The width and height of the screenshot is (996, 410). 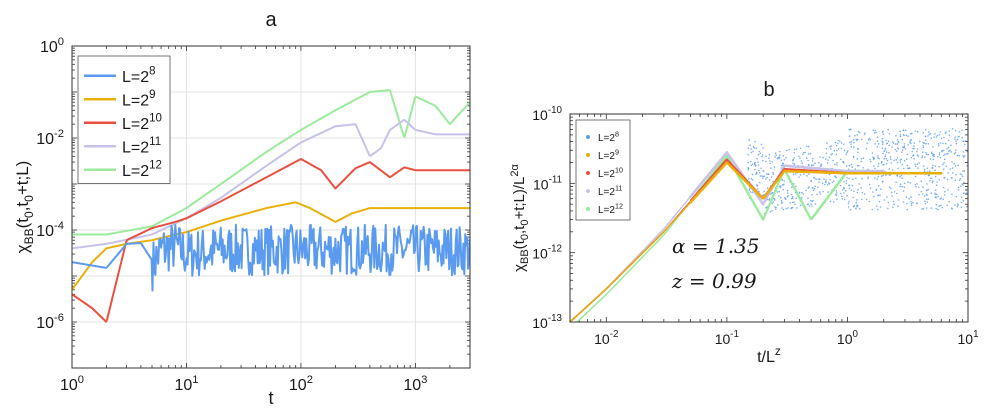 What do you see at coordinates (547, 183) in the screenshot?
I see `y-tick-label: 10-11` at bounding box center [547, 183].